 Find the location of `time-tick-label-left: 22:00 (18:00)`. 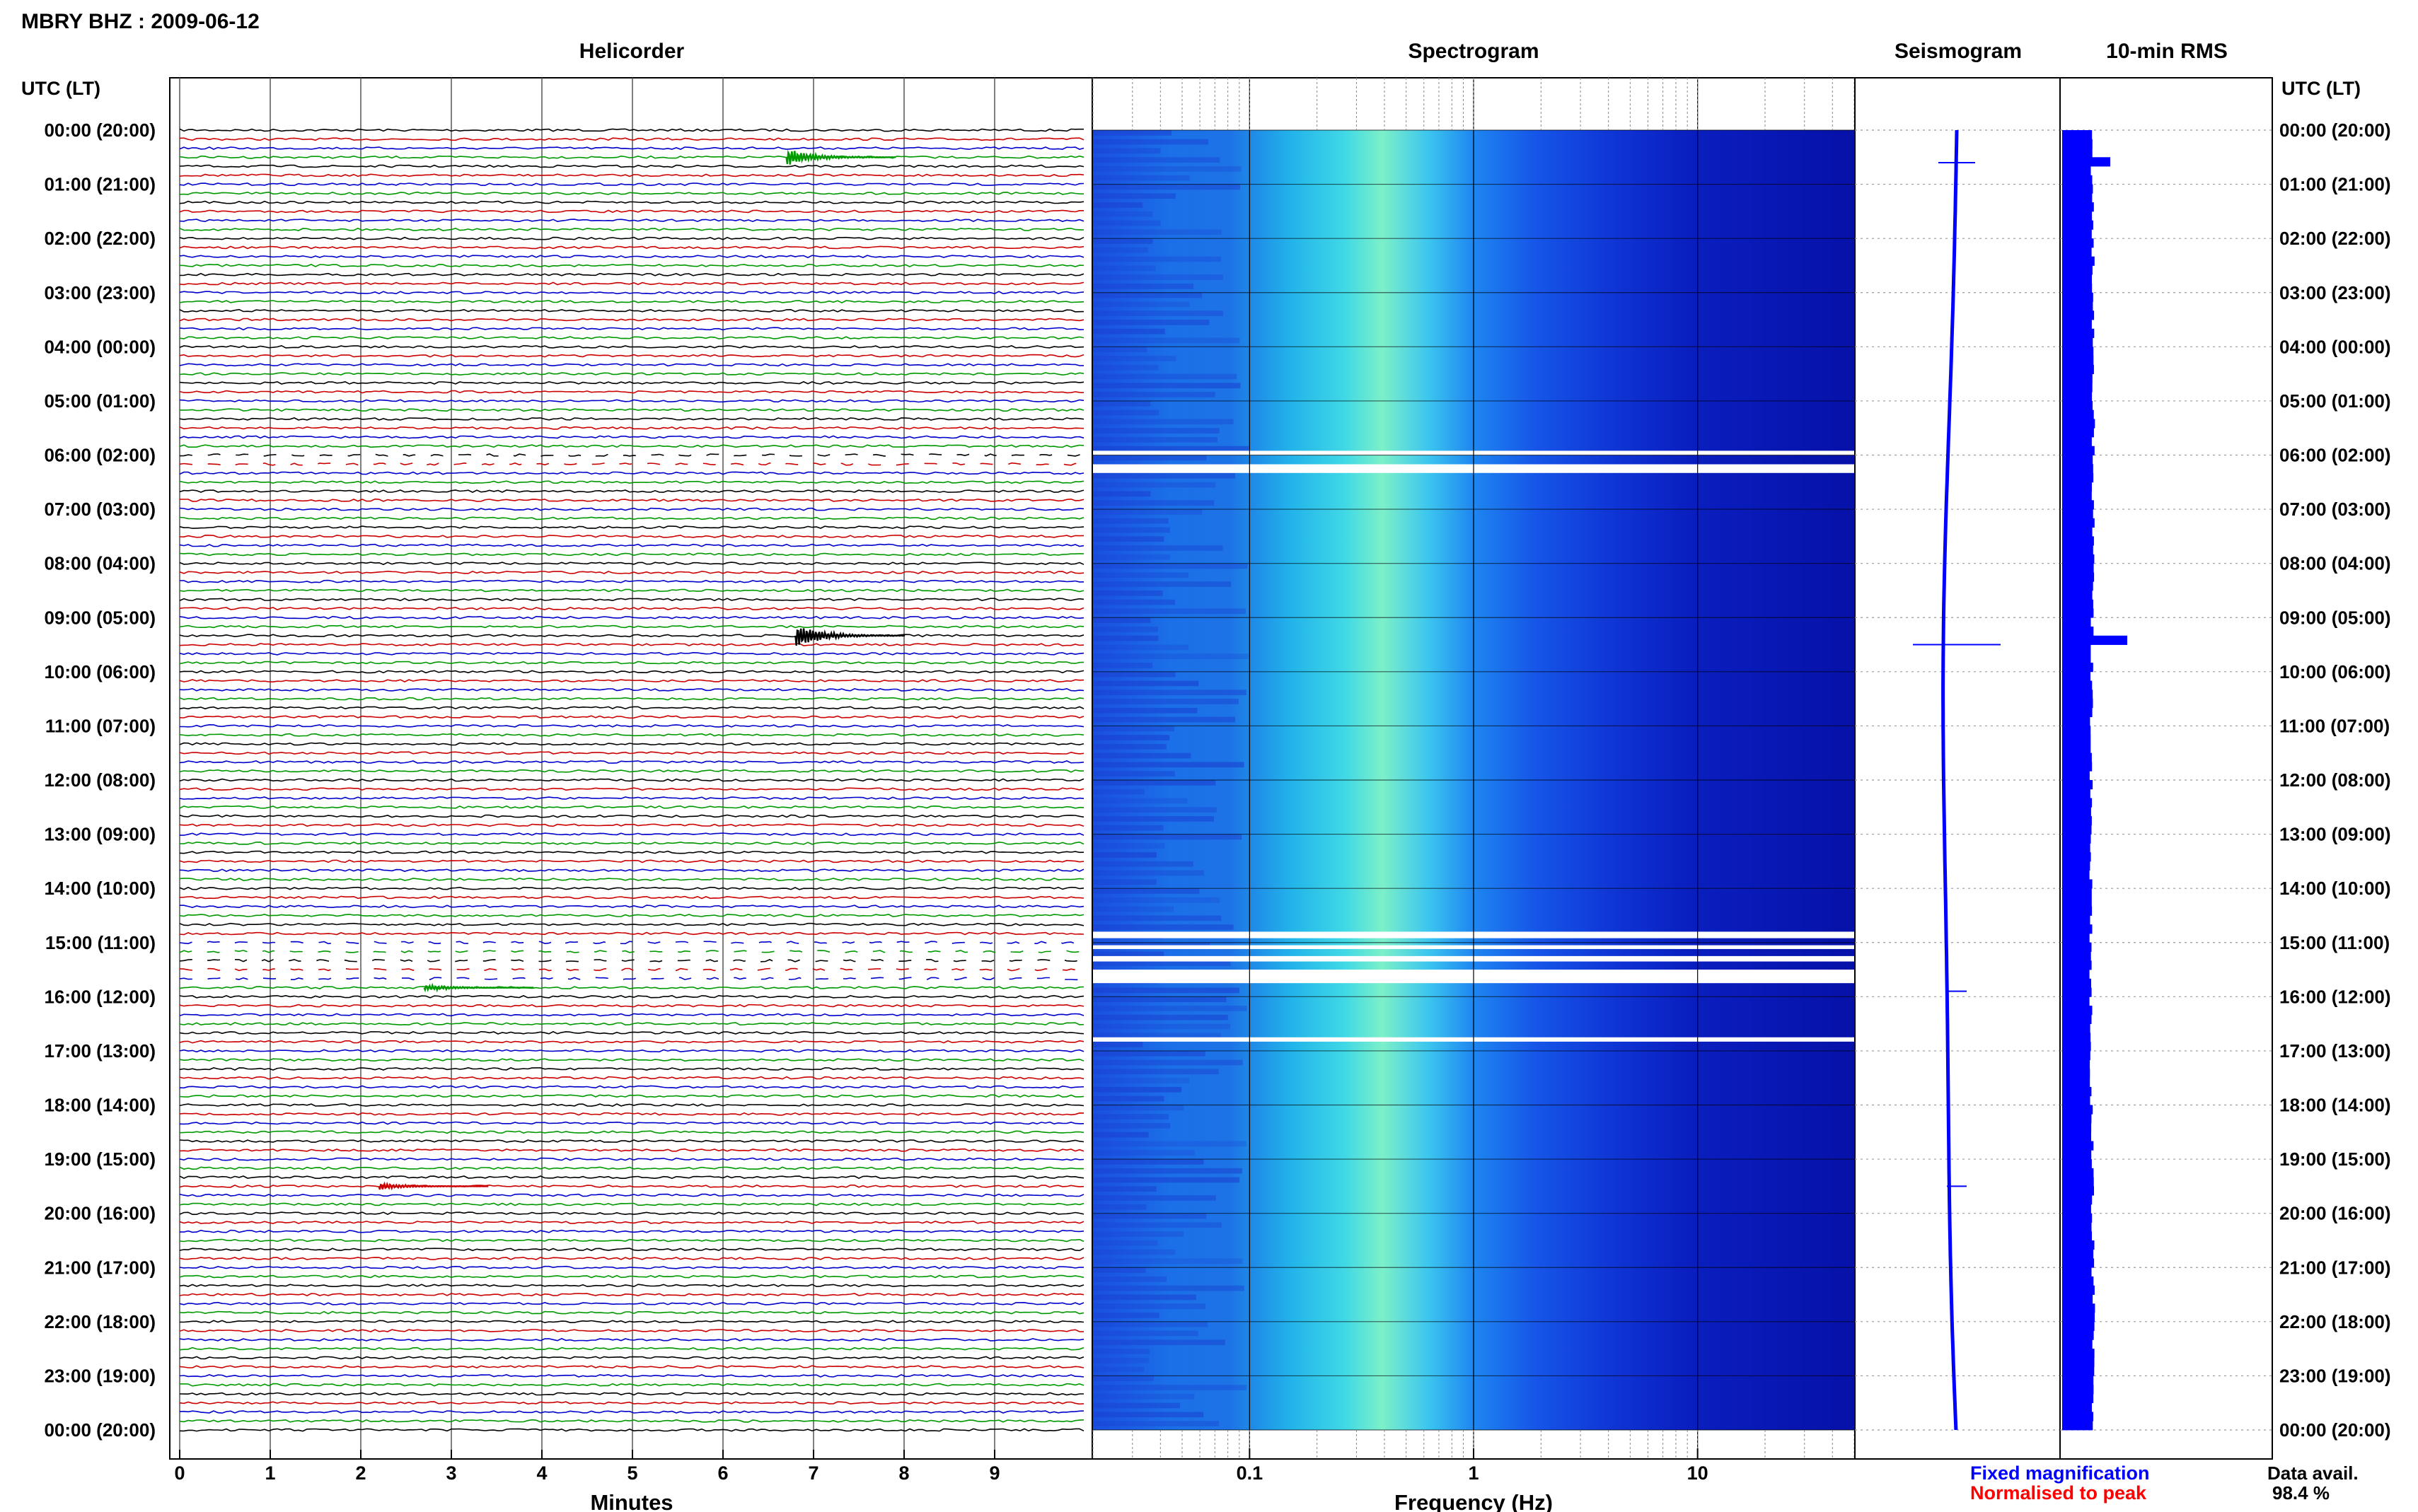

time-tick-label-left: 22:00 (18:00) is located at coordinates (100, 1321).